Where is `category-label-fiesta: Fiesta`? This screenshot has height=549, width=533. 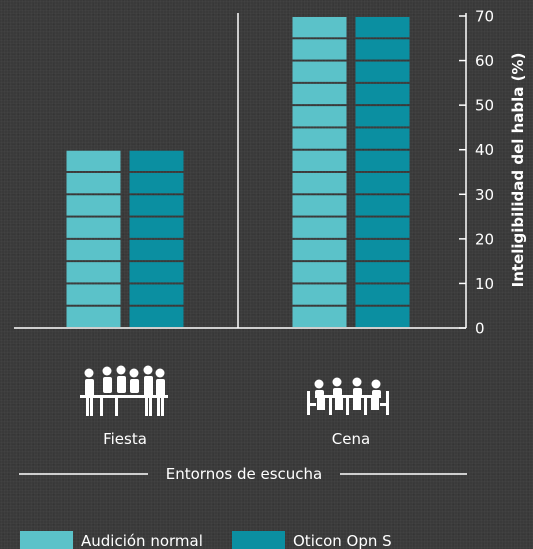 category-label-fiesta: Fiesta is located at coordinates (125, 439).